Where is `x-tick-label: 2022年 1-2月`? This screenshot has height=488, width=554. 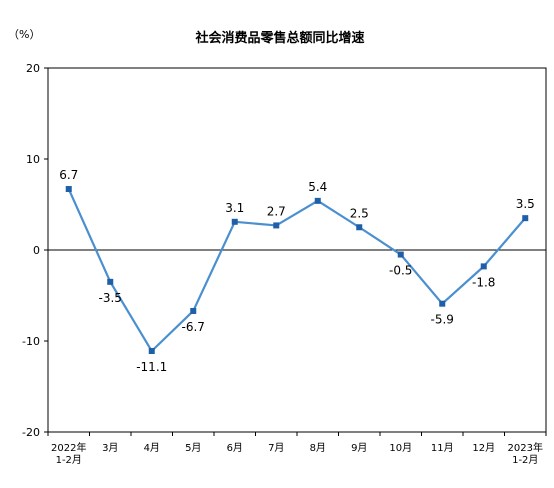 x-tick-label: 2022年 1-2月 is located at coordinates (68, 453).